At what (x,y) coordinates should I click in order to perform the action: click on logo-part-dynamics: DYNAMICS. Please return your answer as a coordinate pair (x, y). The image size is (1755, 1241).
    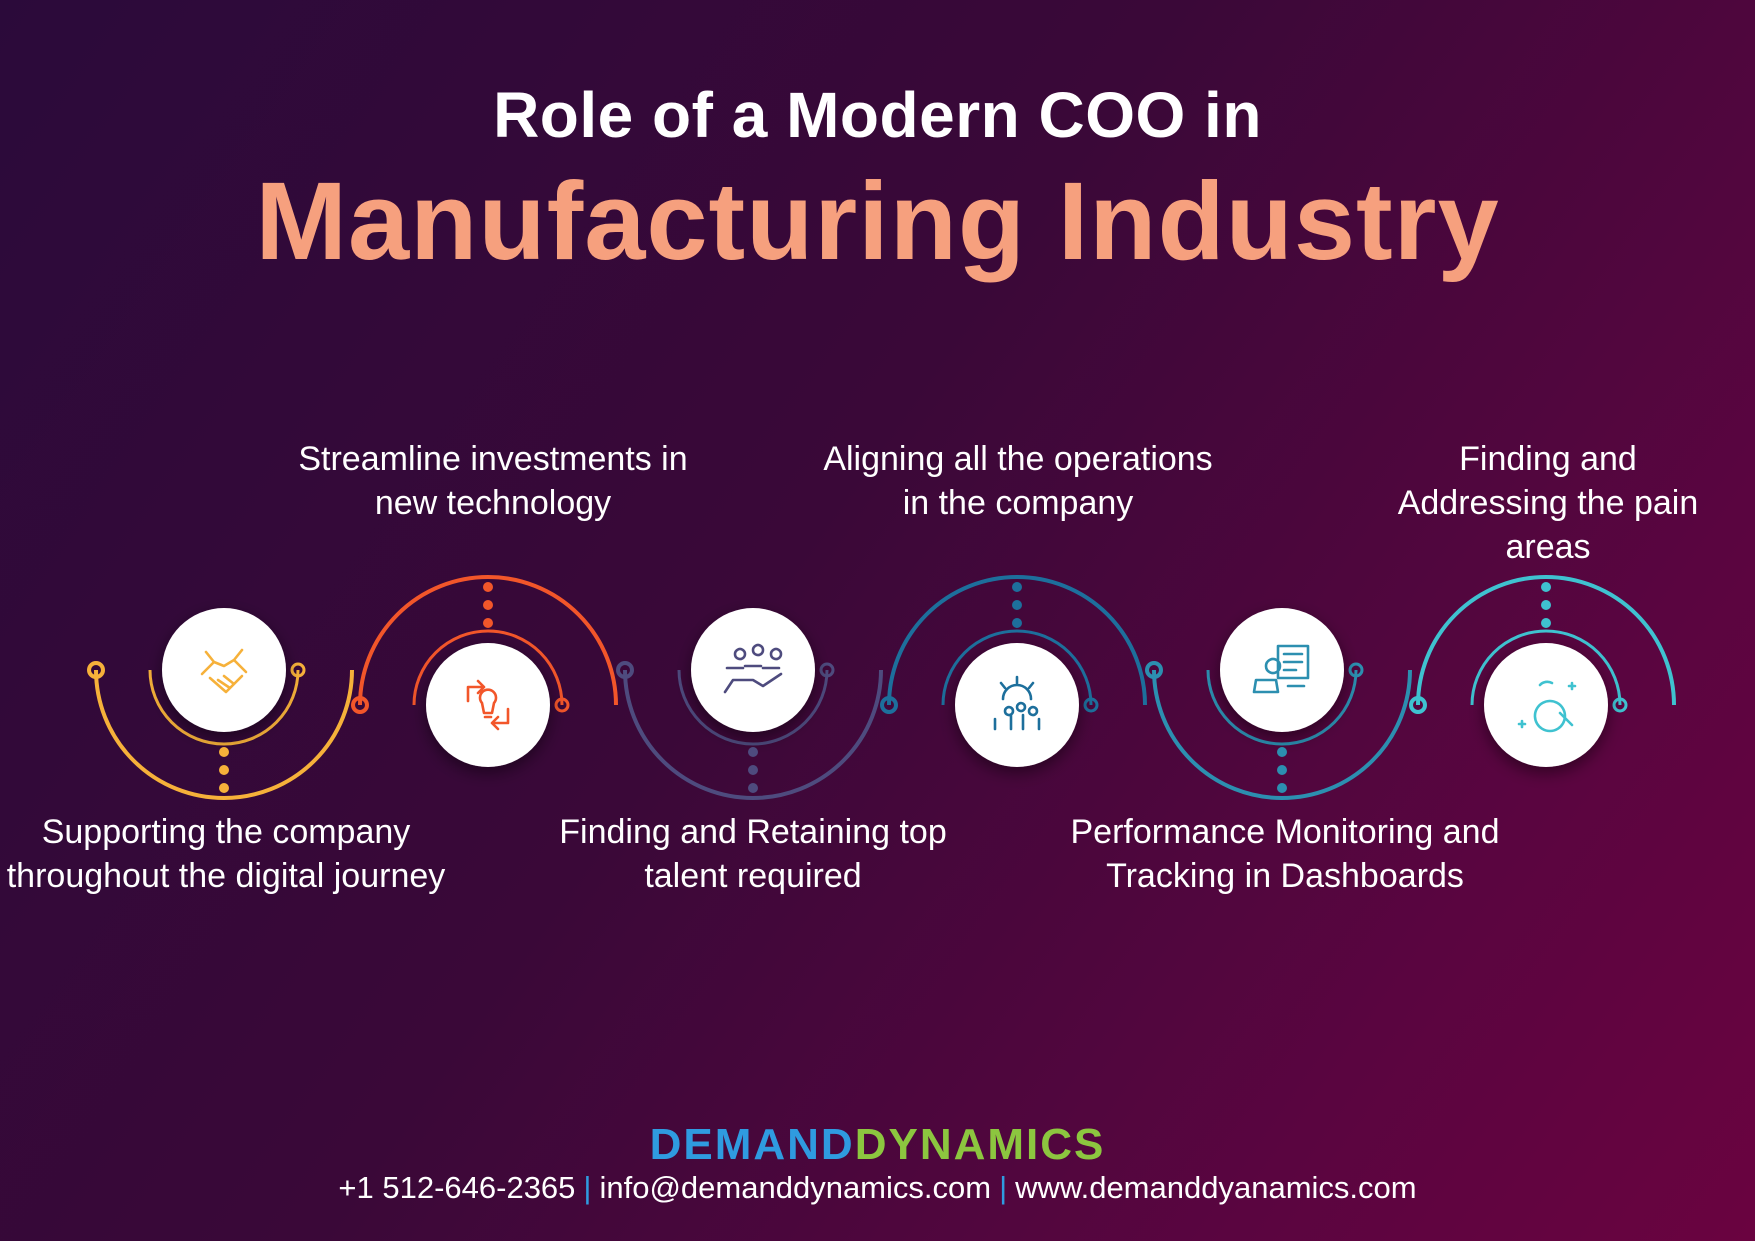
    Looking at the image, I should click on (980, 1144).